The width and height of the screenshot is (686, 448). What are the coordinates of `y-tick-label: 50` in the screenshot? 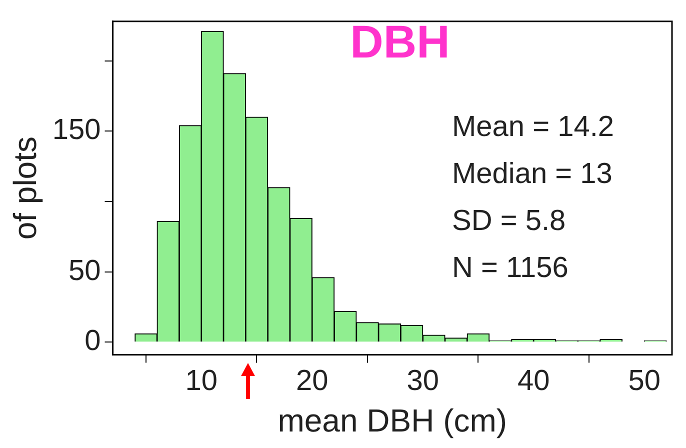 It's located at (84, 270).